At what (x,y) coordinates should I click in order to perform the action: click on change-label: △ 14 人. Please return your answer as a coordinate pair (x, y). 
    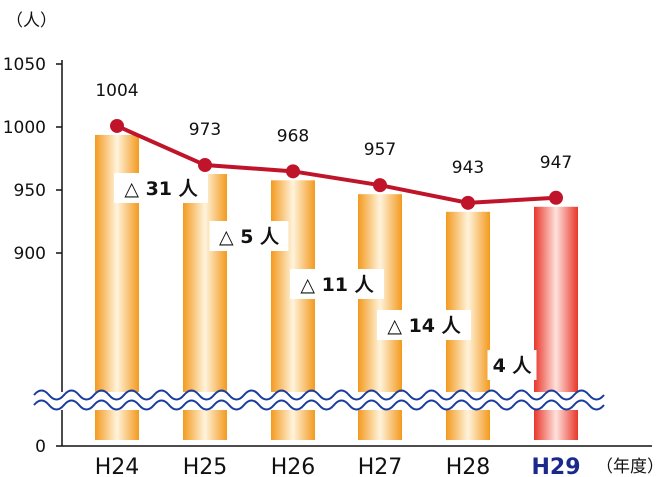
    Looking at the image, I should click on (424, 326).